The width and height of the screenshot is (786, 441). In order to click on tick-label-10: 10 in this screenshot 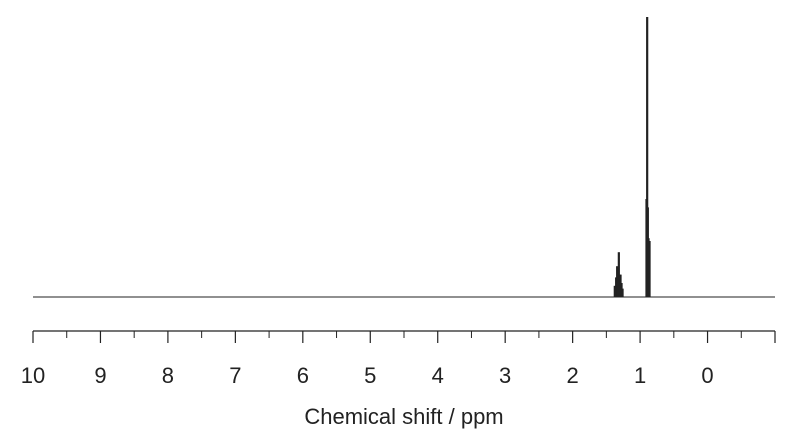, I will do `click(33, 375)`.